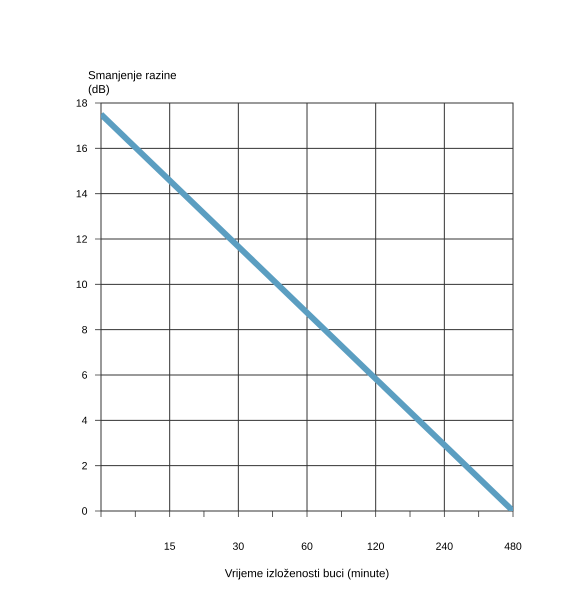 Image resolution: width=572 pixels, height=614 pixels. What do you see at coordinates (84, 466) in the screenshot?
I see `y-tick-label: 2` at bounding box center [84, 466].